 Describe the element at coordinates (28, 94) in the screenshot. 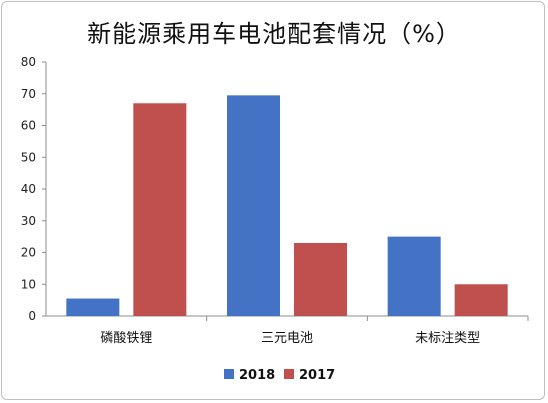

I see `y-tick-label: 70` at that location.